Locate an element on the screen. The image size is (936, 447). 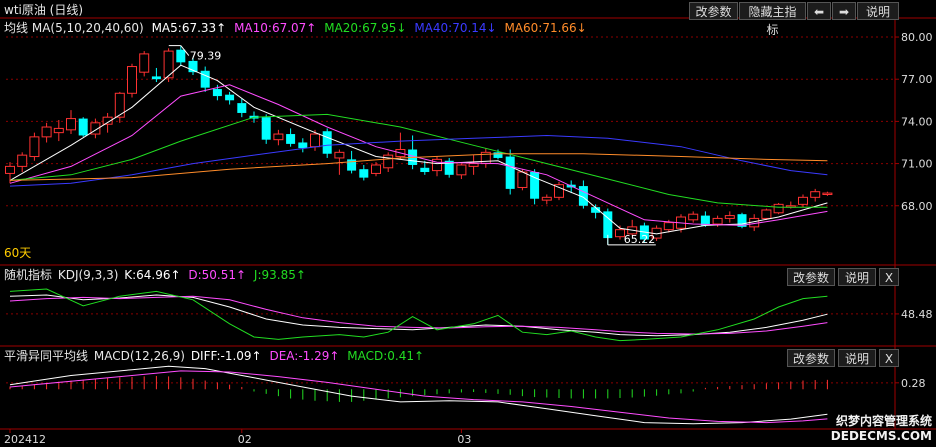
x-tick-label: 02 is located at coordinates (245, 439).